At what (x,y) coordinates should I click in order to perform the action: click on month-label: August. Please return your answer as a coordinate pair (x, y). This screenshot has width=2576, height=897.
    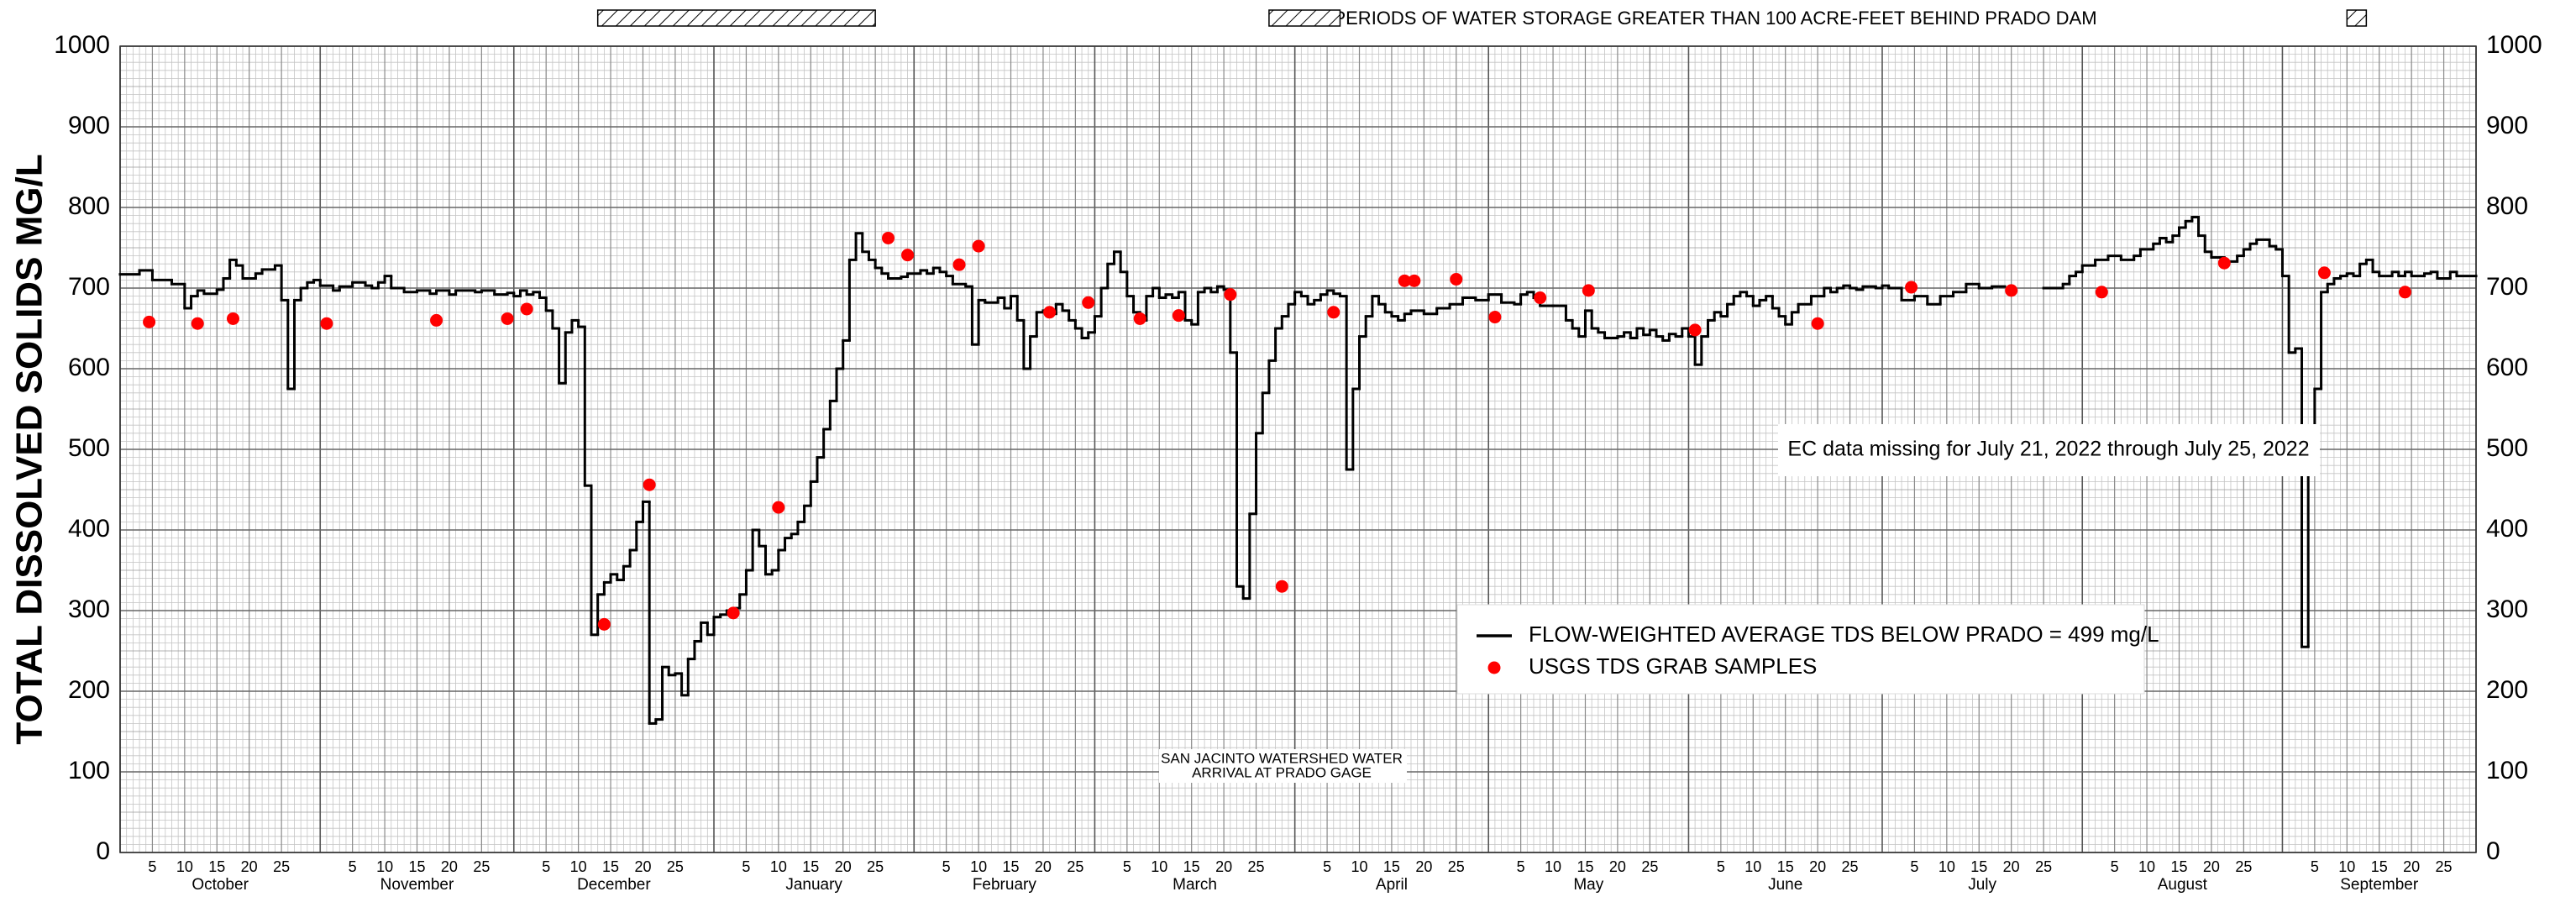
    Looking at the image, I should click on (2183, 885).